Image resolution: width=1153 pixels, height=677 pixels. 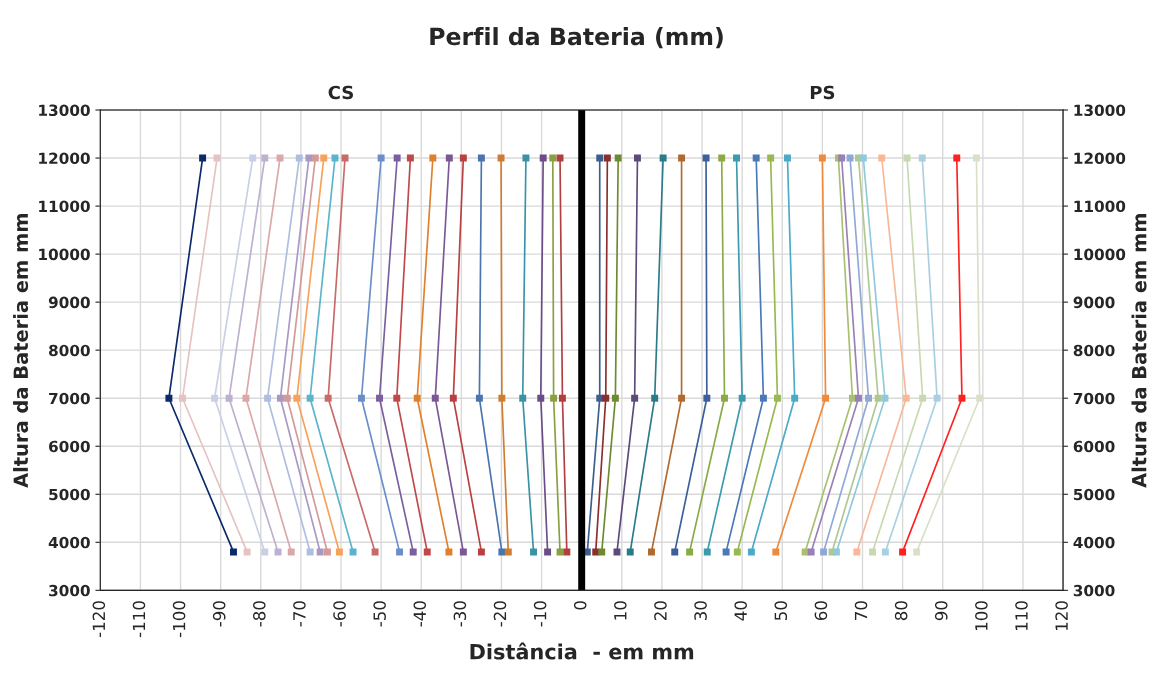 What do you see at coordinates (69, 302) in the screenshot?
I see `y-tick-label: 9000` at bounding box center [69, 302].